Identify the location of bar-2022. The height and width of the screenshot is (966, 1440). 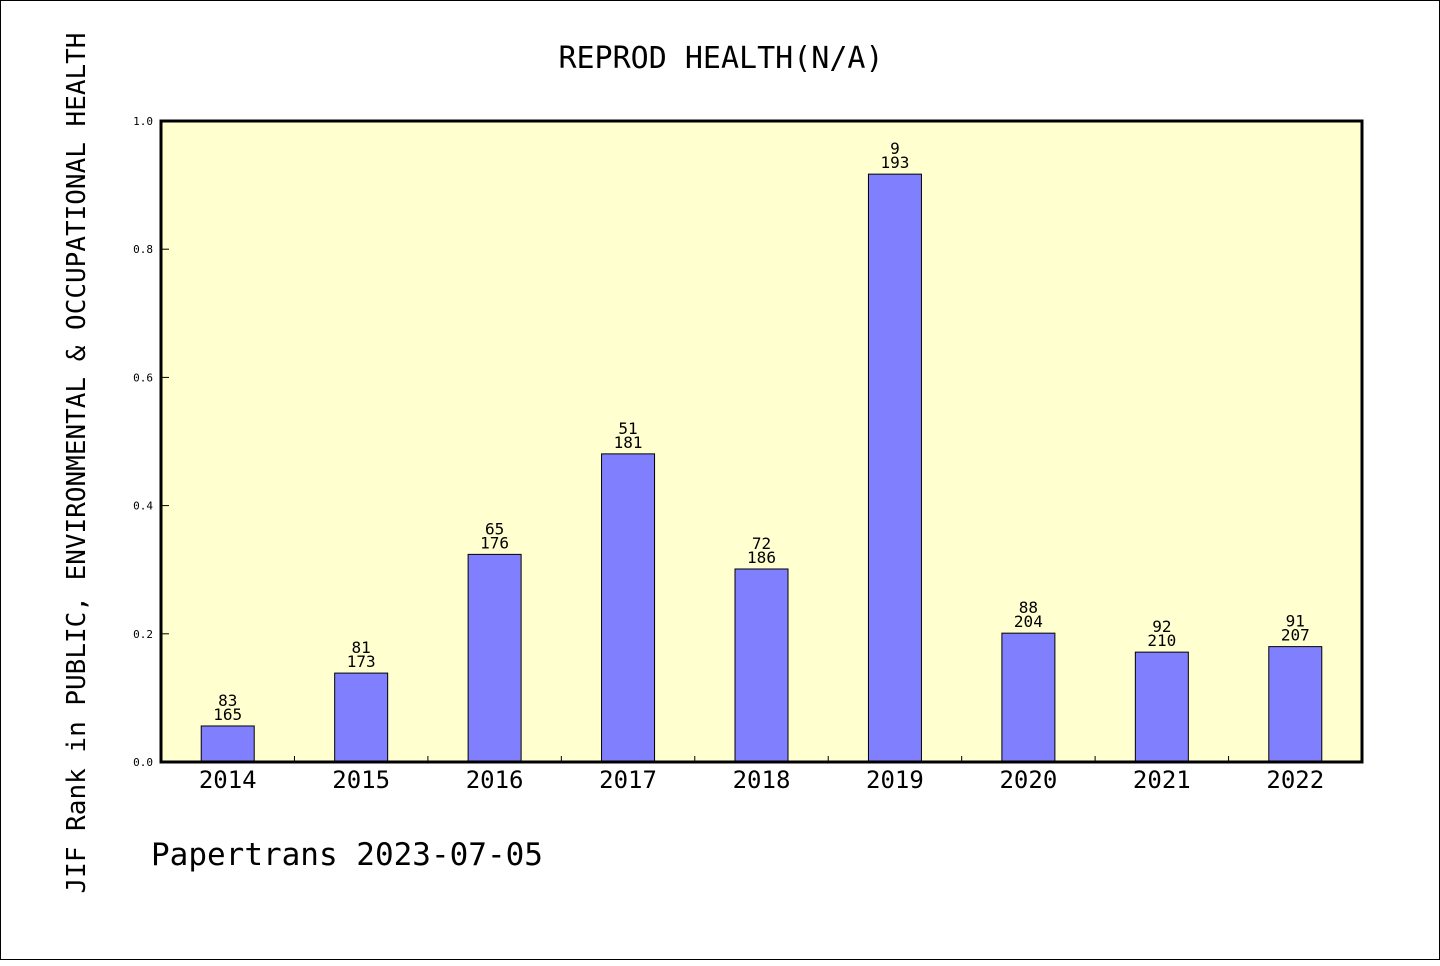
(1295, 704).